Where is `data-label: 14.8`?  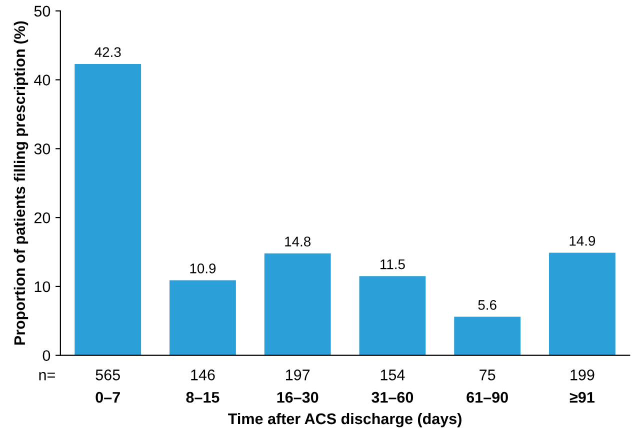
data-label: 14.8 is located at coordinates (298, 241).